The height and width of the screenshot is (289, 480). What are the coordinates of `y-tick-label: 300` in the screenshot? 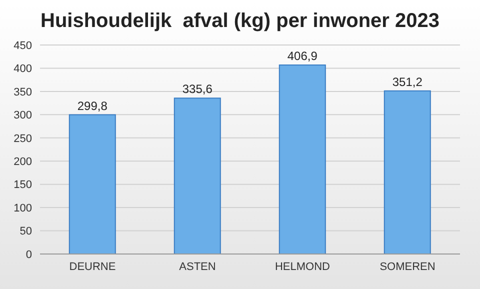 It's located at (23, 116).